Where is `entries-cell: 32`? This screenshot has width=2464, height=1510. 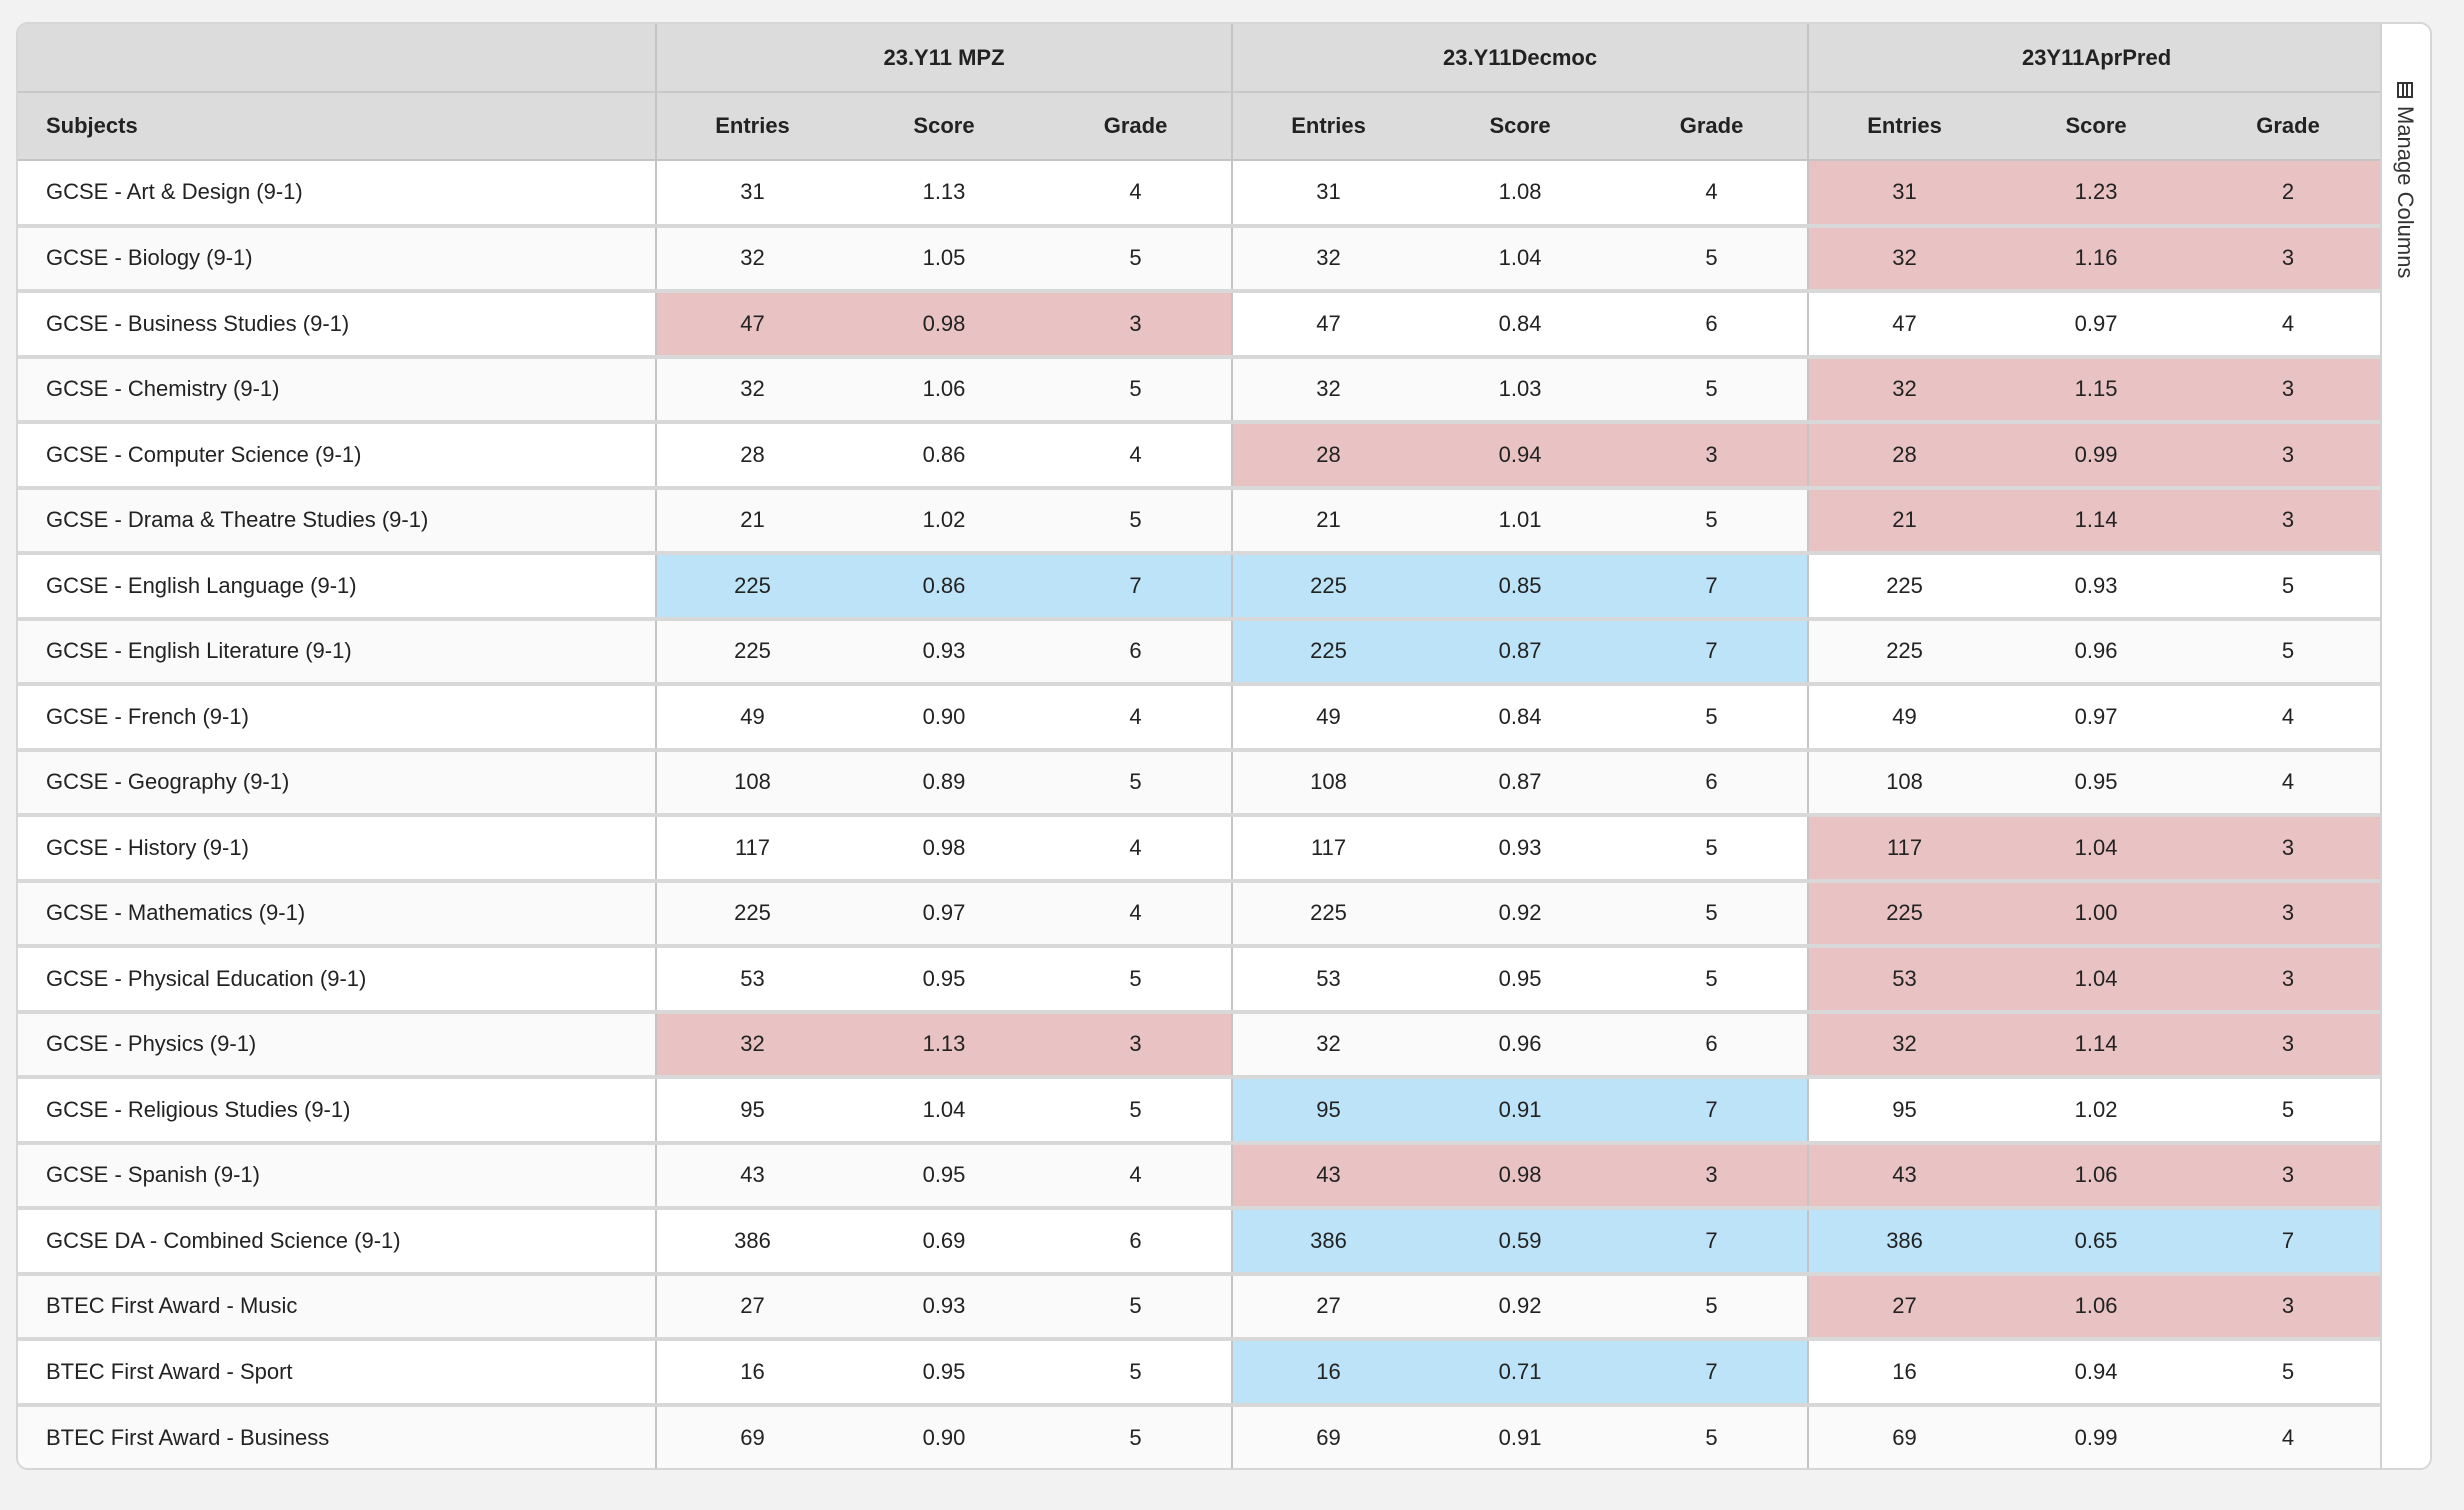
entries-cell: 32 is located at coordinates (1328, 390).